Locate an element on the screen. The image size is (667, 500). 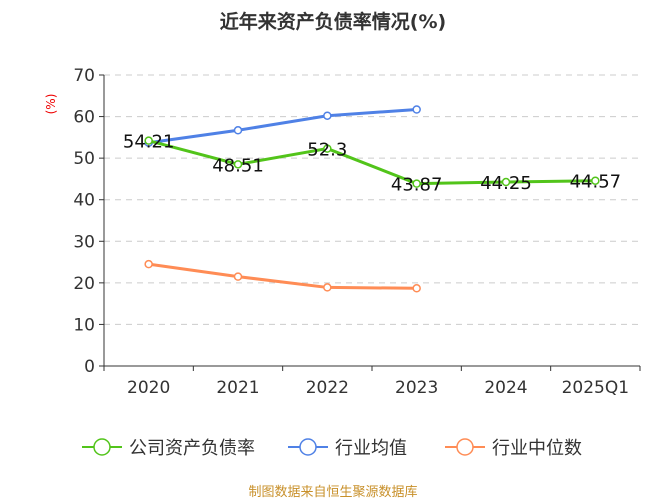
y-tick-label: 70 is located at coordinates (84, 76).